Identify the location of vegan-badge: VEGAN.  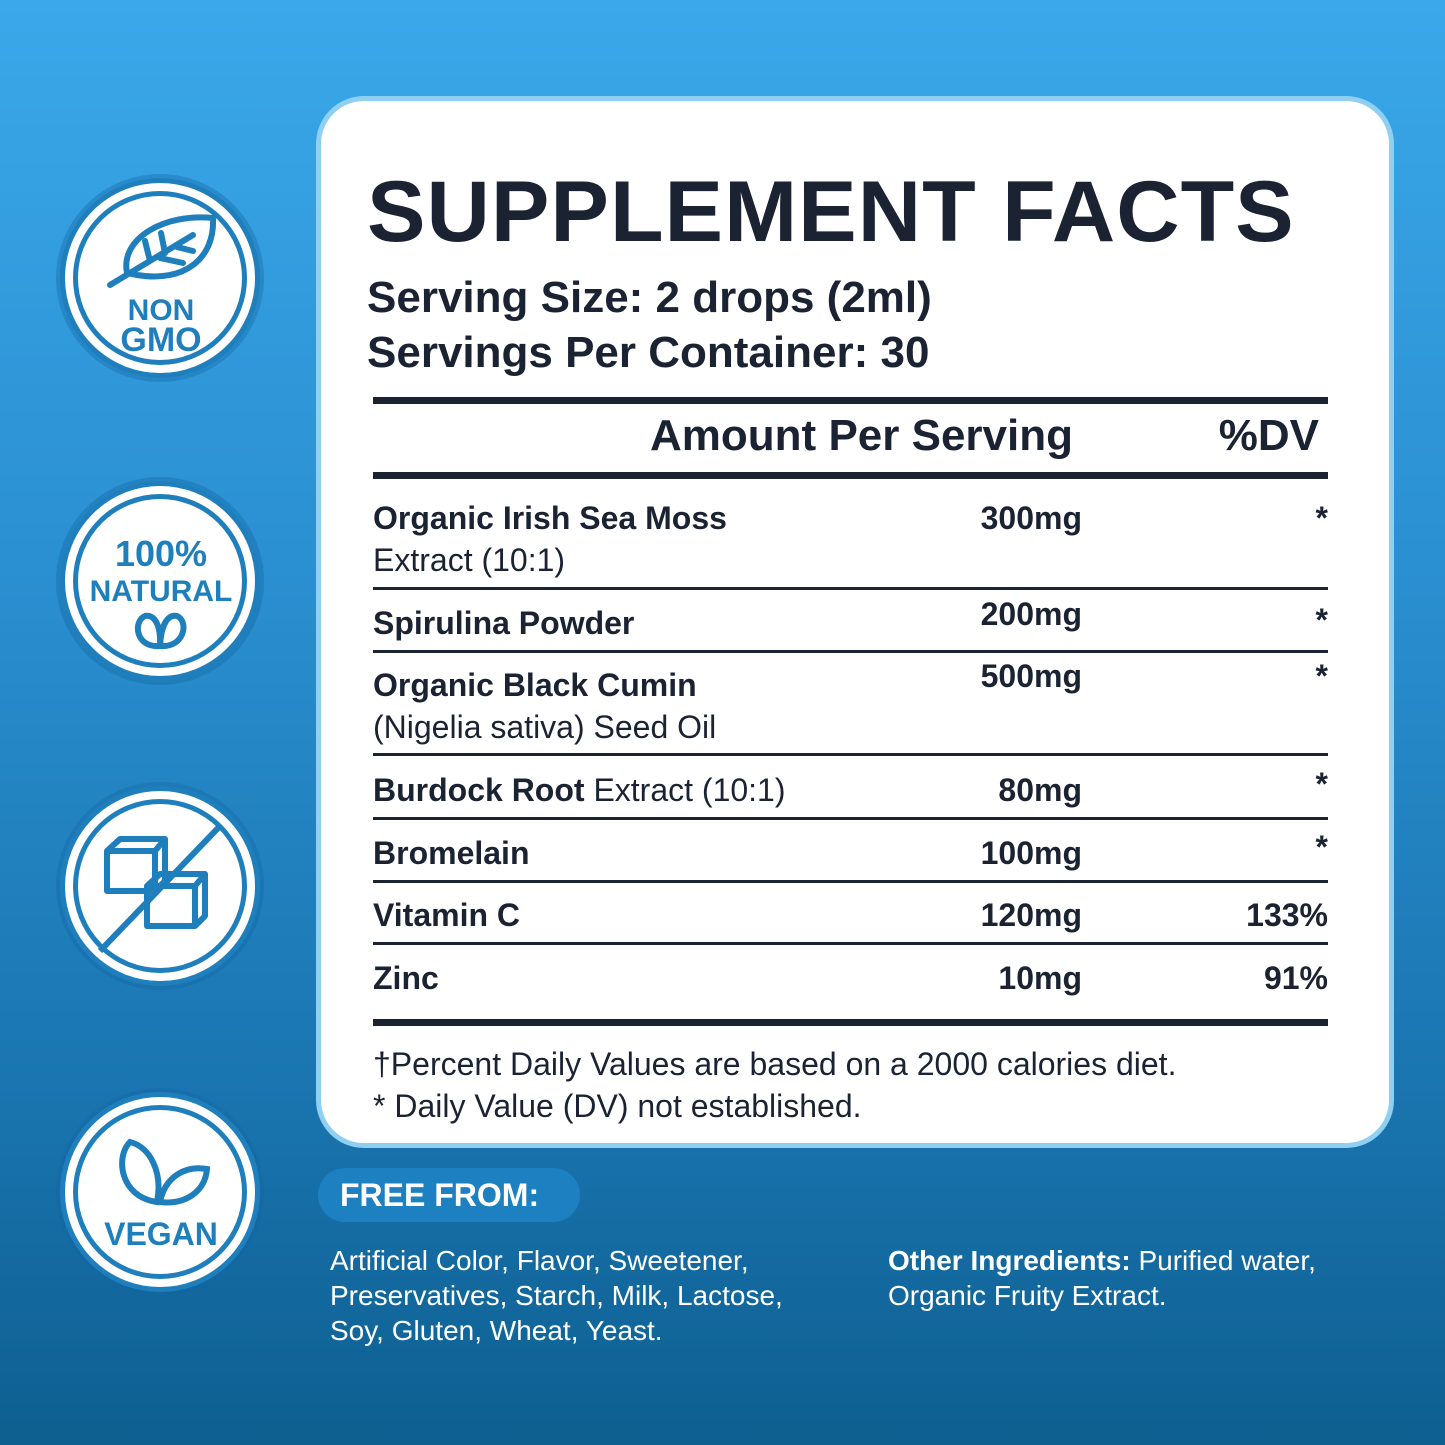
(160, 1192).